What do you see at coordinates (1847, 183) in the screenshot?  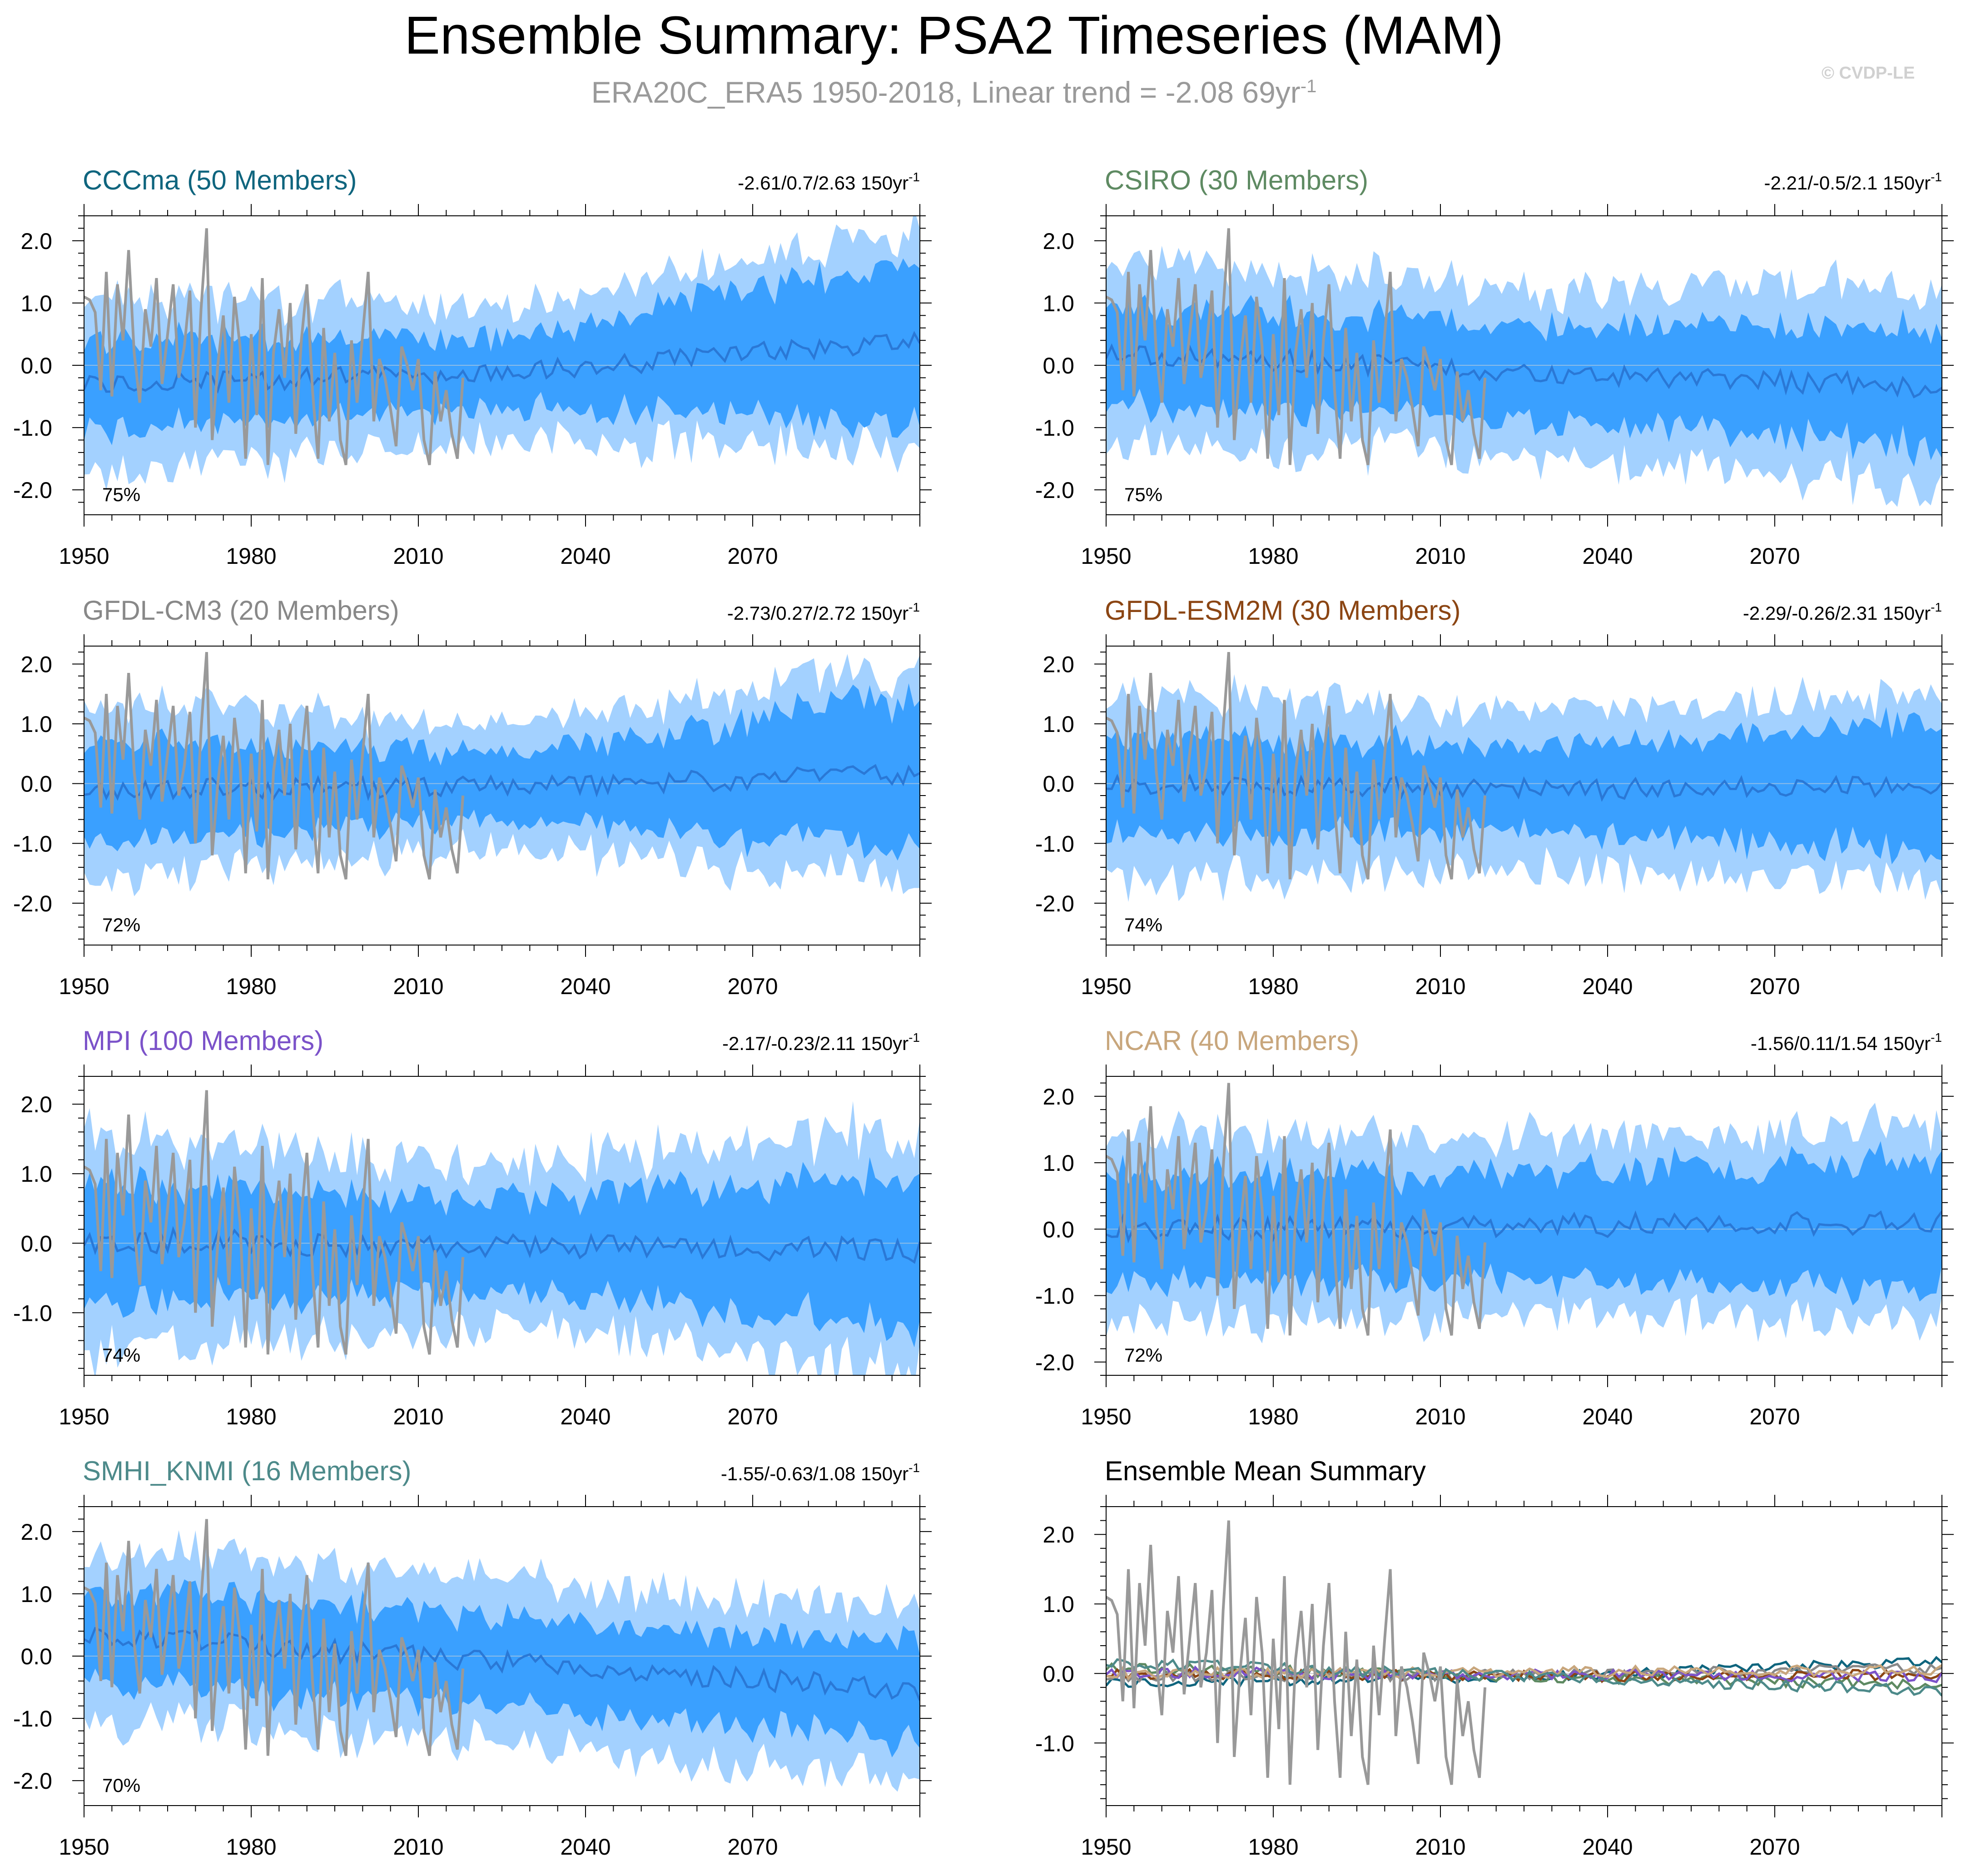 I see `trend-value: -2.21/-0.5/2.1 150yr` at bounding box center [1847, 183].